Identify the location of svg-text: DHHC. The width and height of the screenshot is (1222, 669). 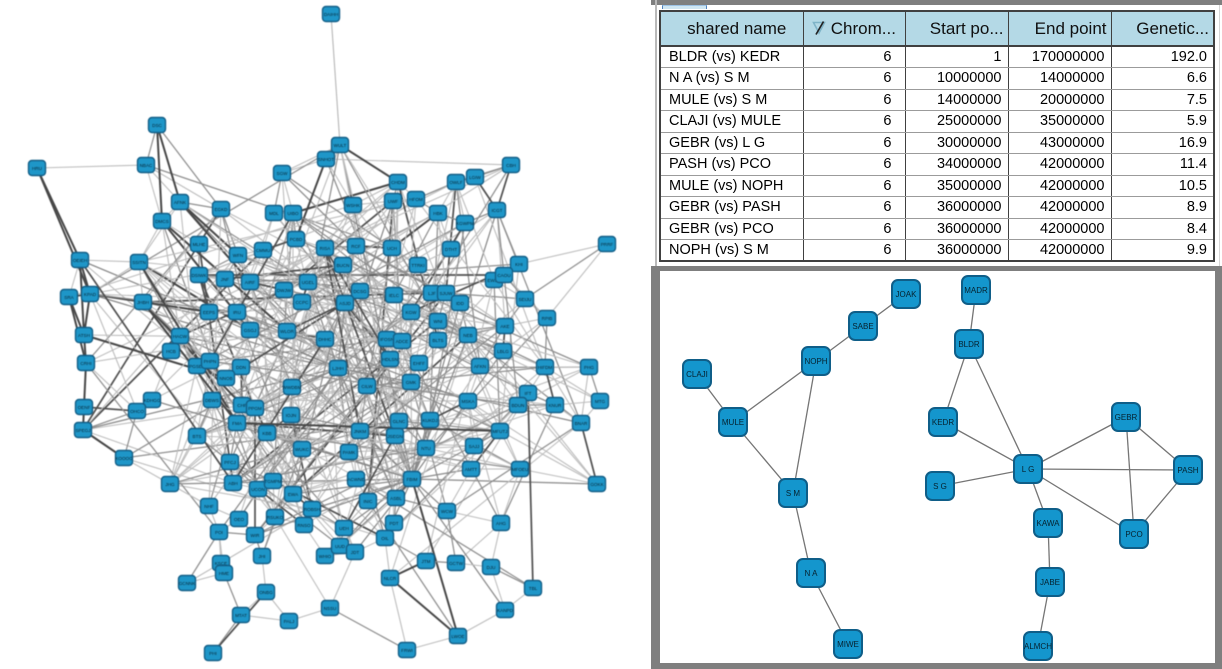
(325, 339).